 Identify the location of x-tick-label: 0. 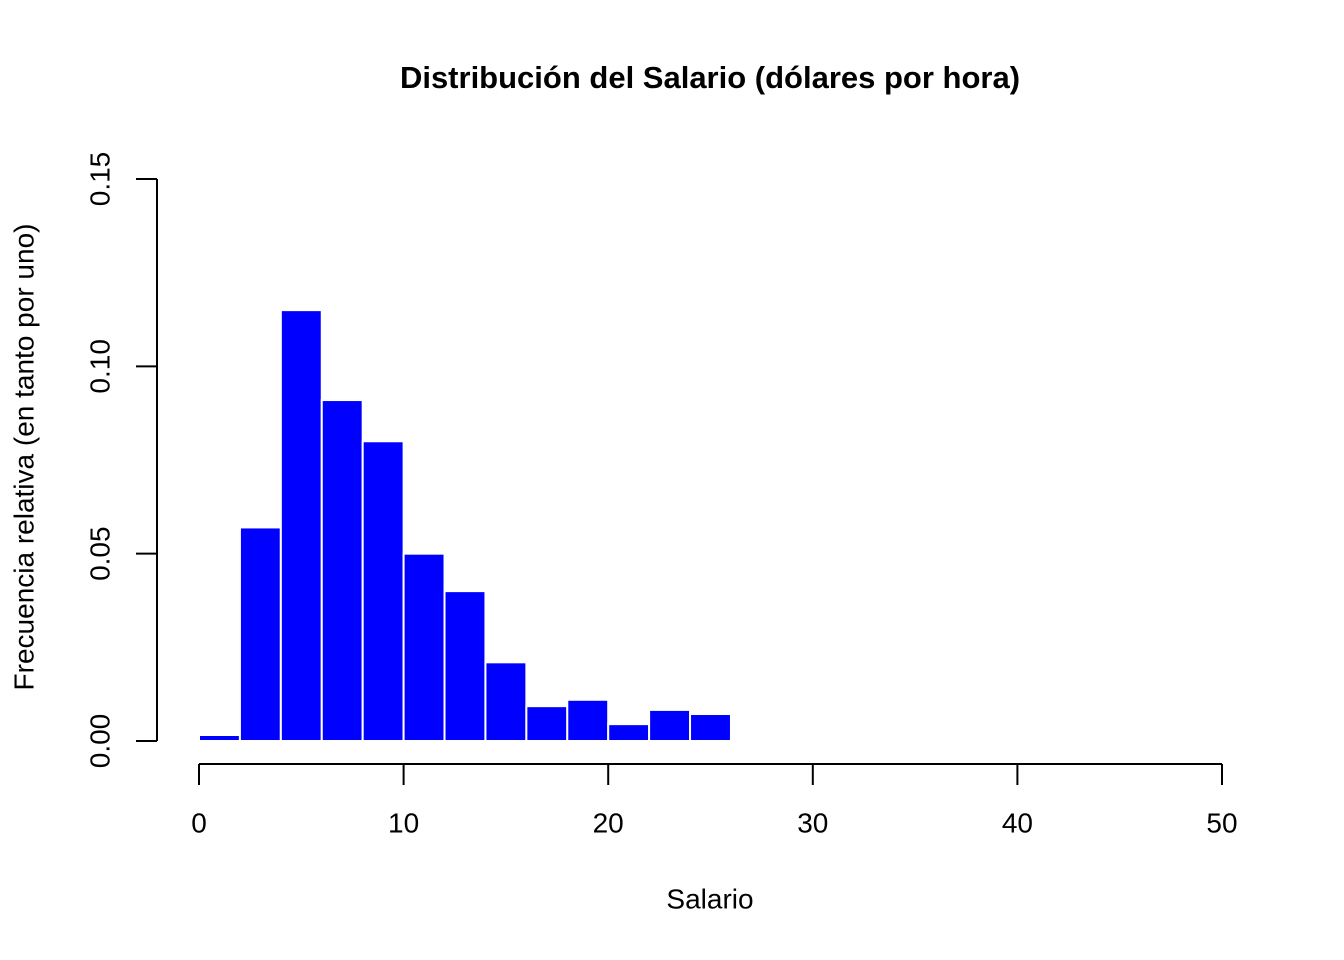
(199, 822).